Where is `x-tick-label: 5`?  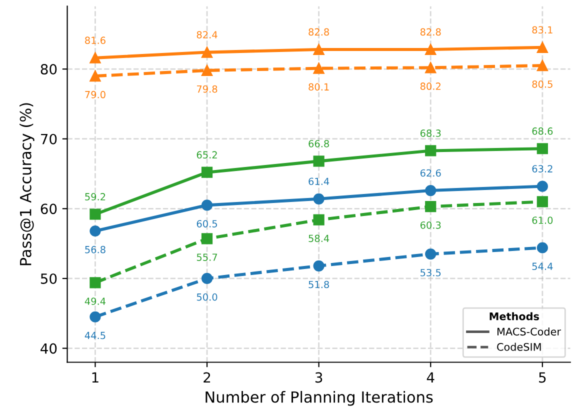 x-tick-label: 5 is located at coordinates (542, 377).